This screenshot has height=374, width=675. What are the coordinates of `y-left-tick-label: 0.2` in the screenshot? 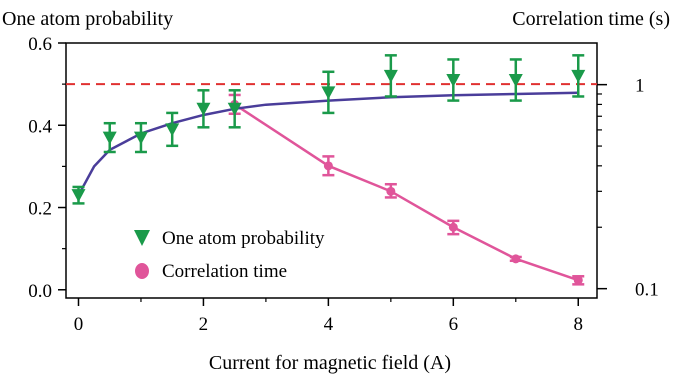 It's located at (40, 209).